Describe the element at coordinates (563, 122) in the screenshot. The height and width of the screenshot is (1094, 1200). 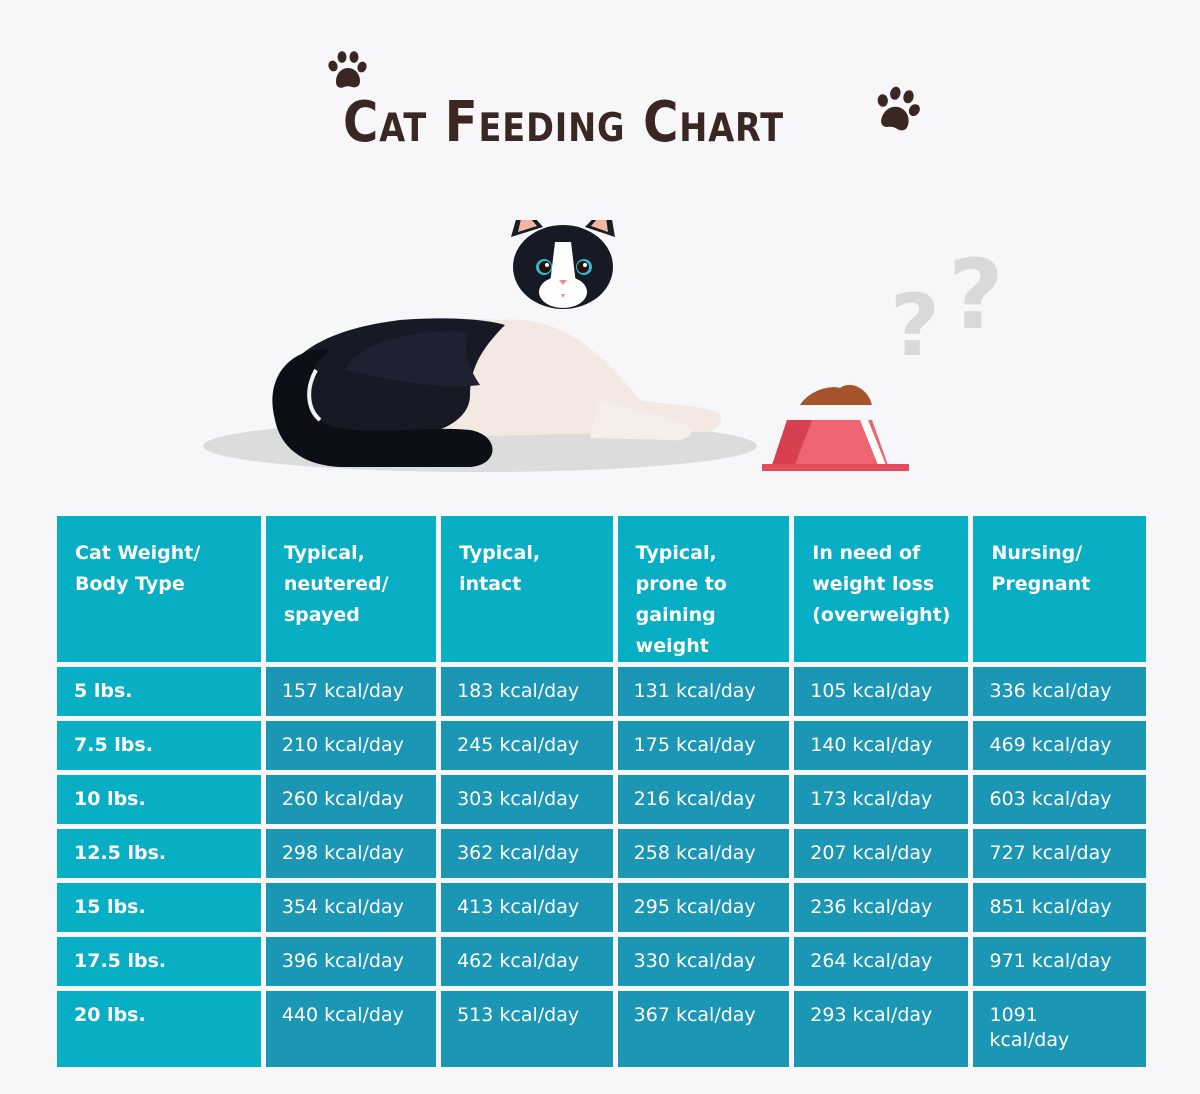
I see `page-title: Cat Feeding Chart` at that location.